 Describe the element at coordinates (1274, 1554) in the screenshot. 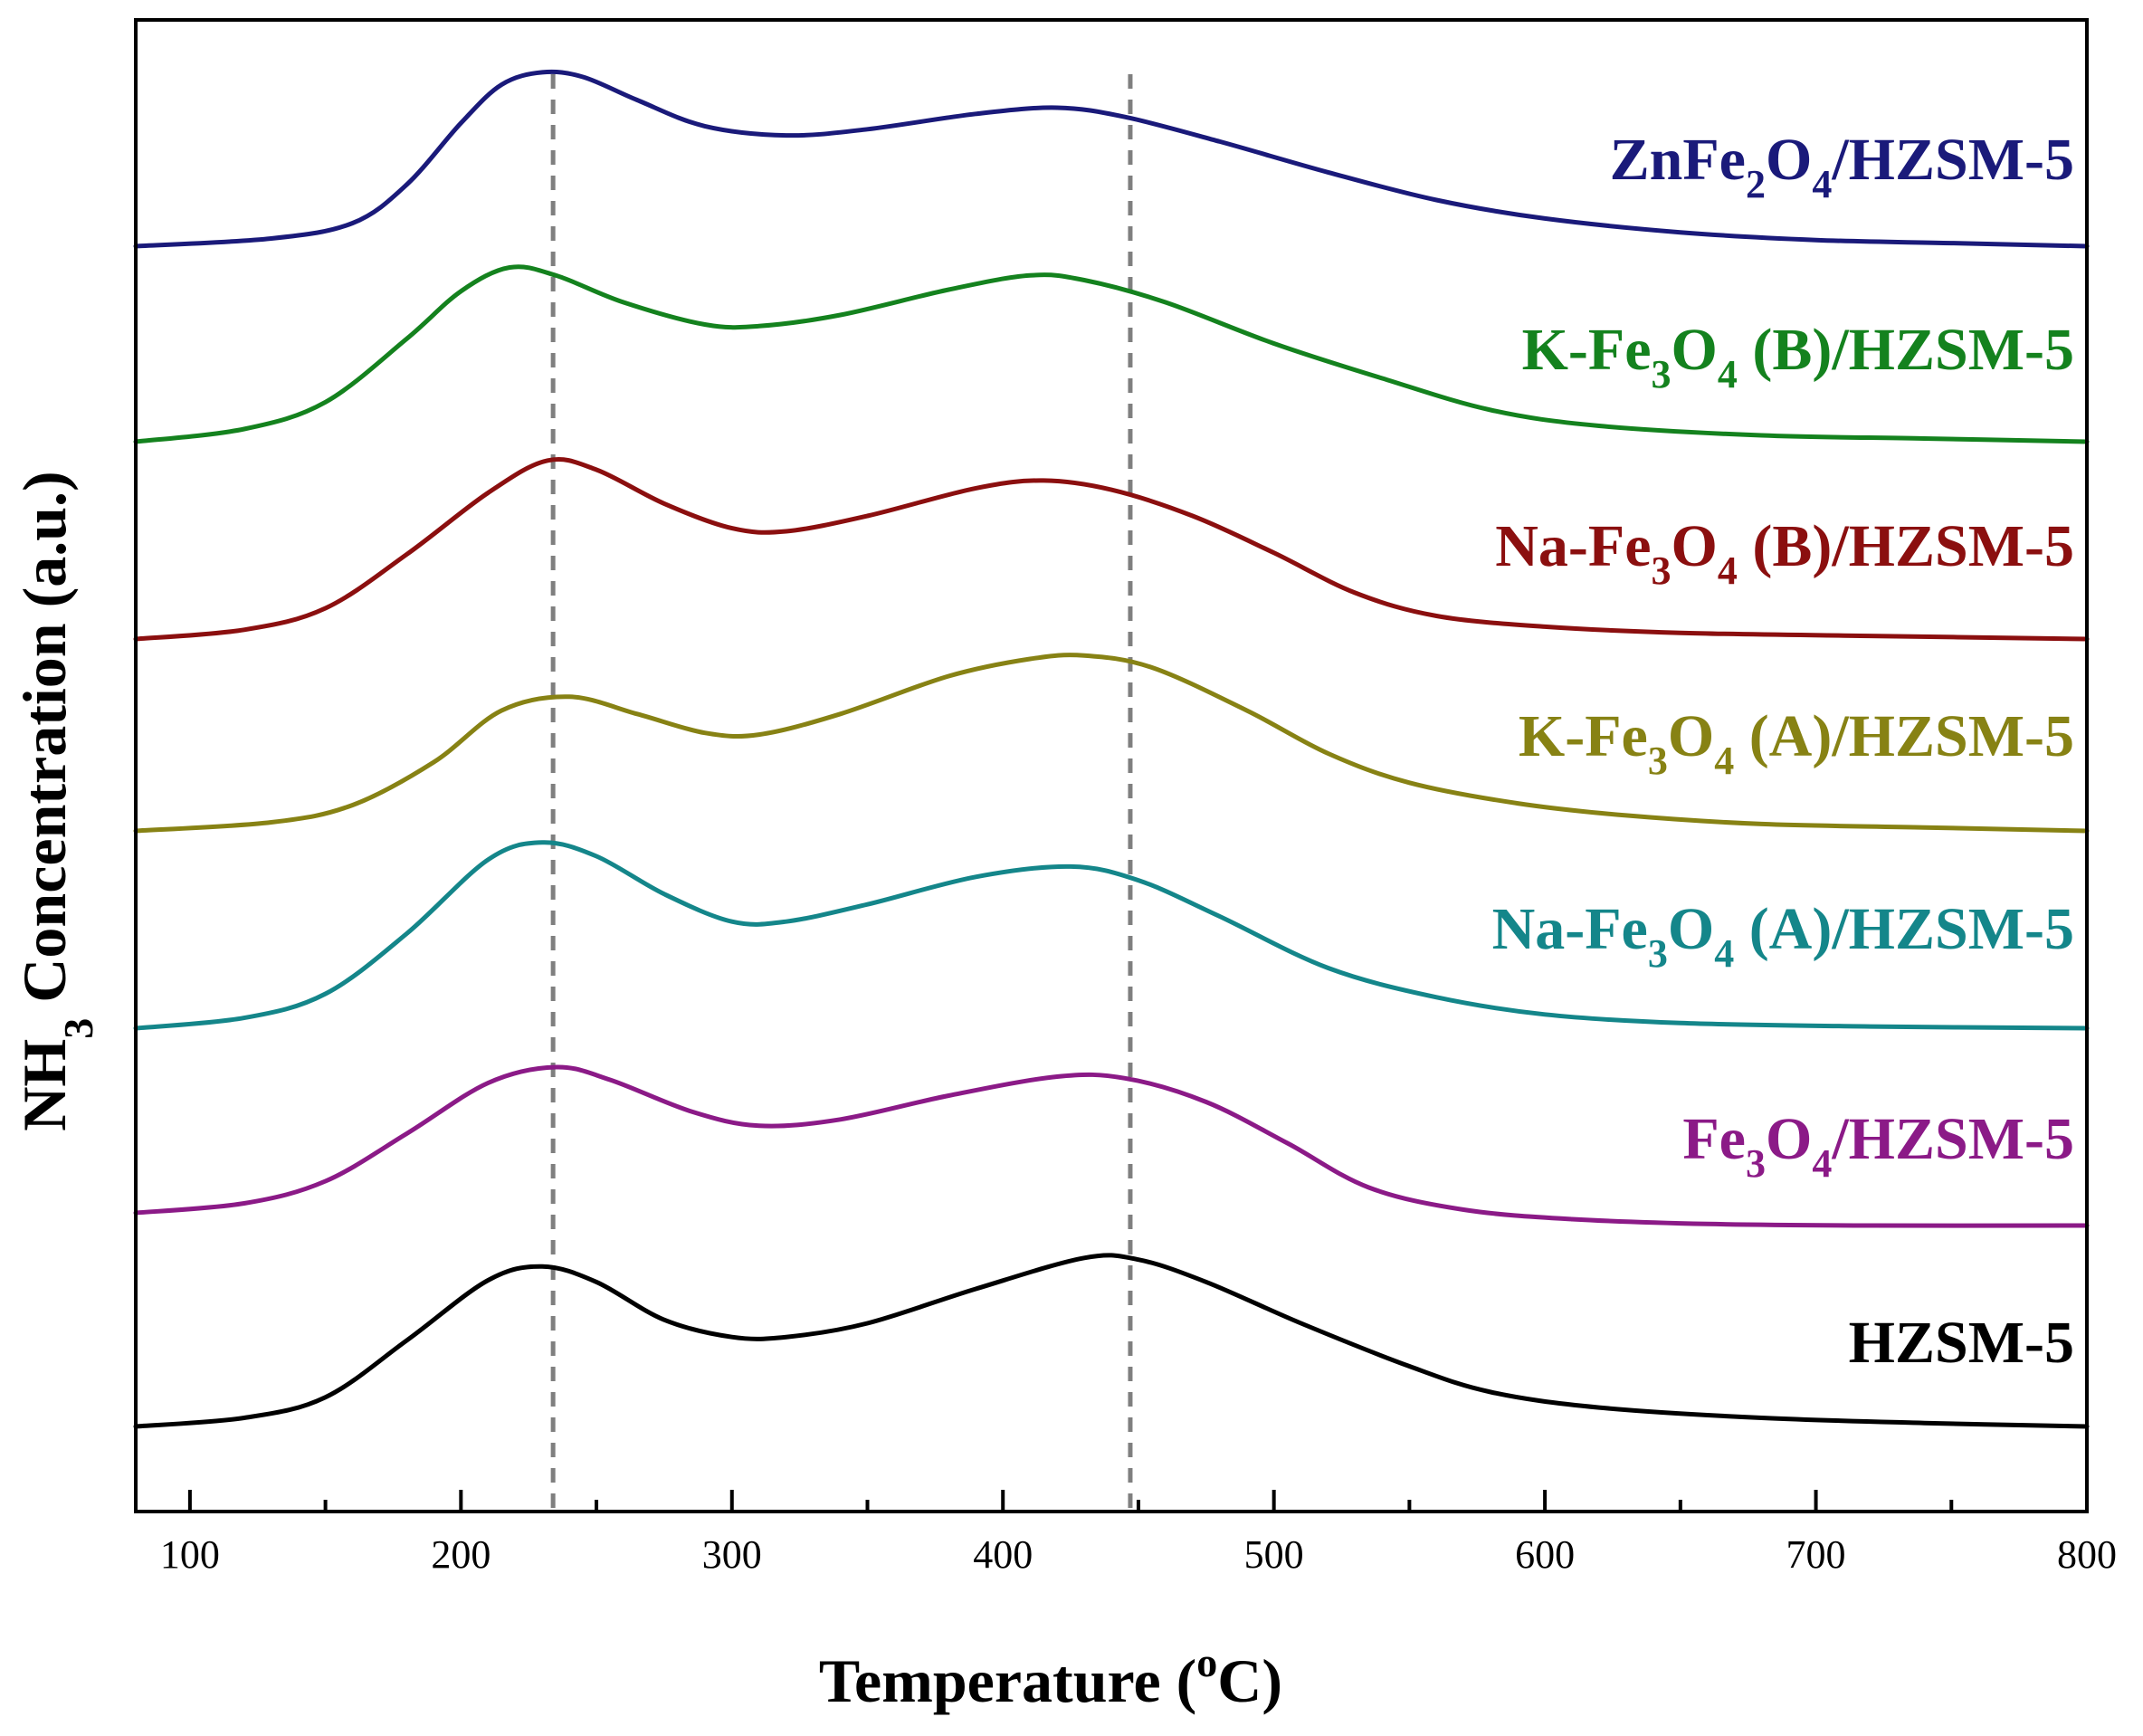

I see `x-tick-label-5: 500` at that location.